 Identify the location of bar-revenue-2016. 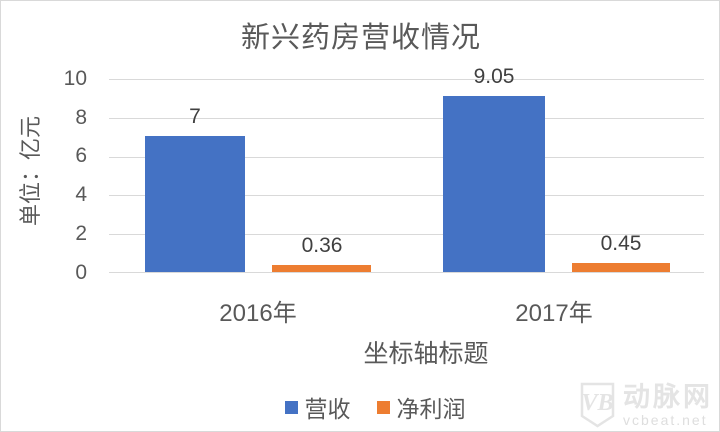
(195, 204).